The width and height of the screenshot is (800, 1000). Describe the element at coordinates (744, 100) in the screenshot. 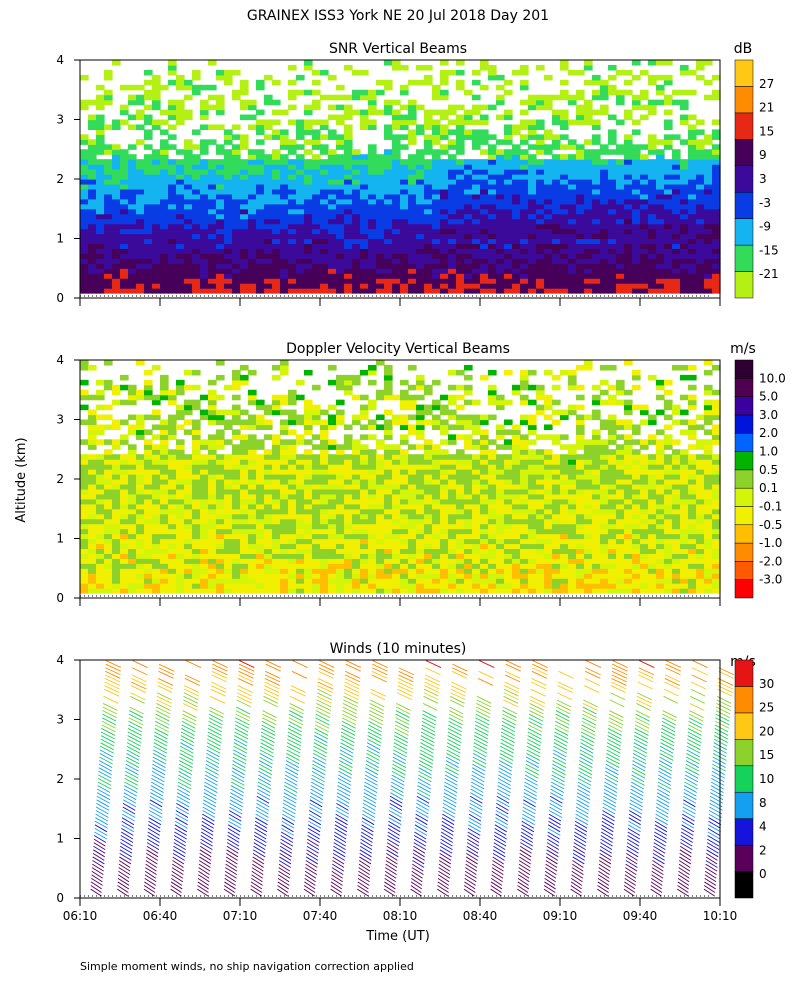

I see `colorbar-swatch` at that location.